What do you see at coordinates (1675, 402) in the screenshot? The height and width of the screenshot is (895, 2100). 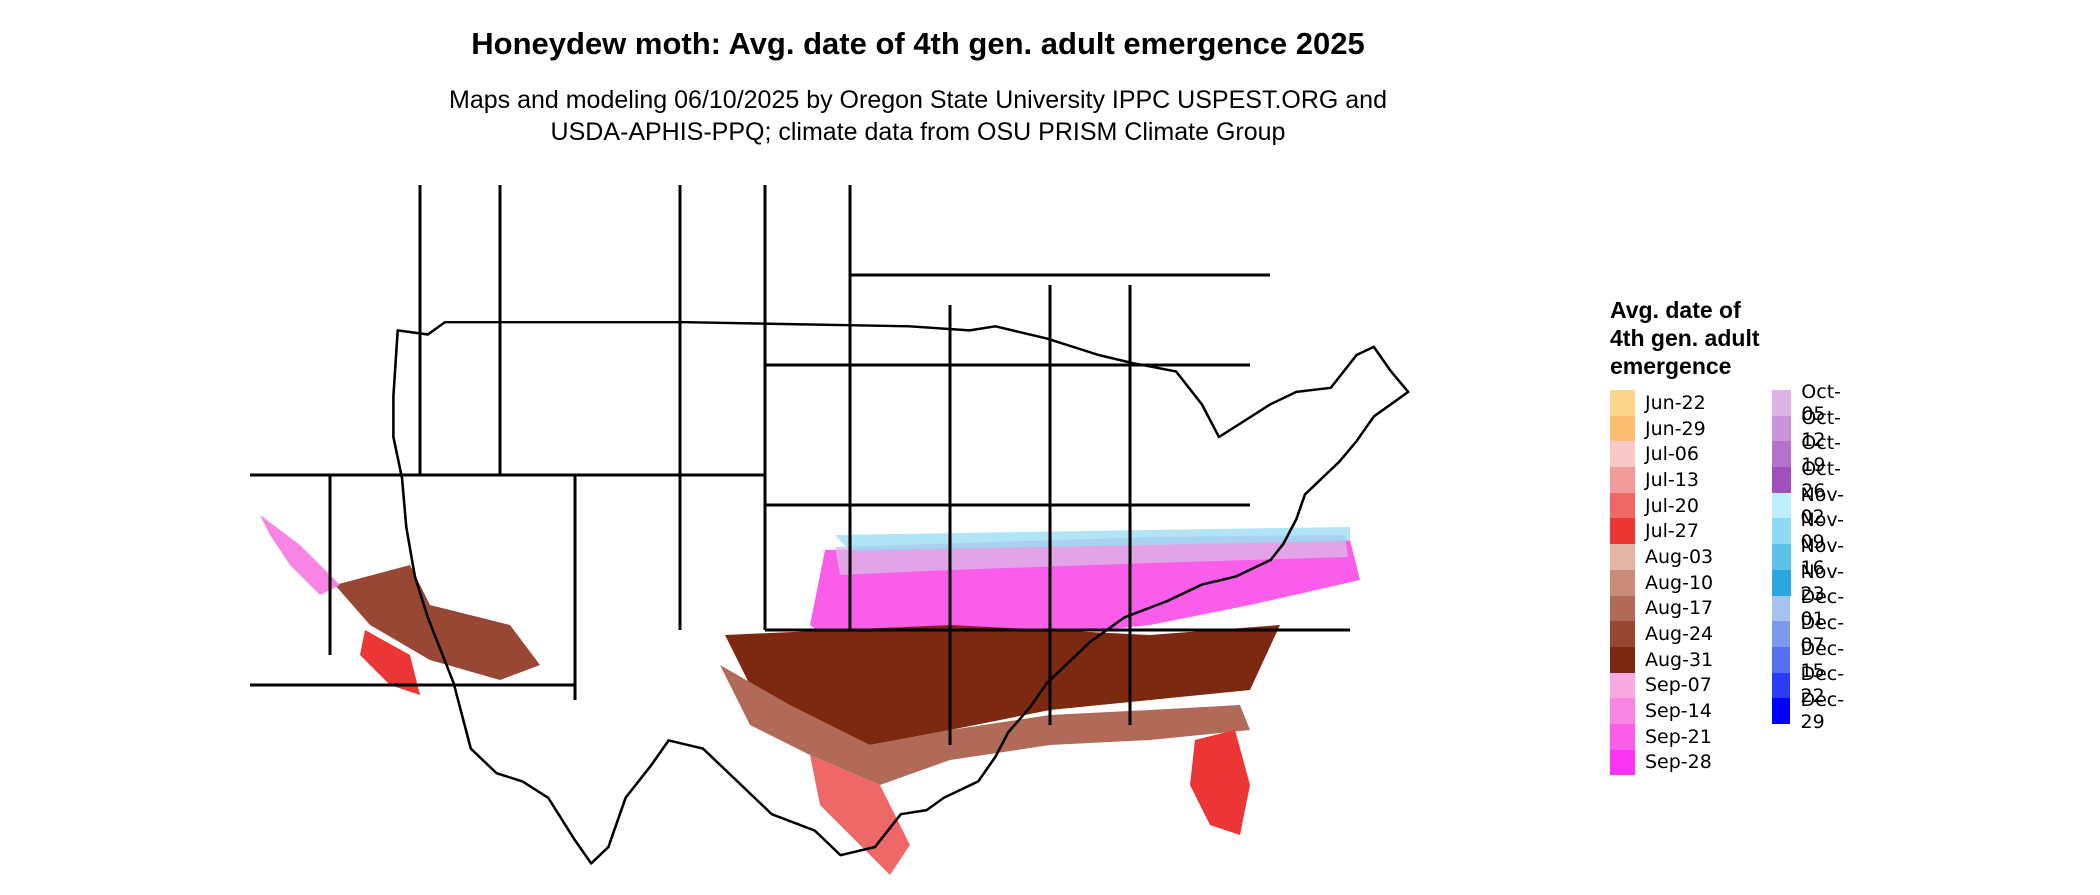 I see `legend-label: Jun-22` at bounding box center [1675, 402].